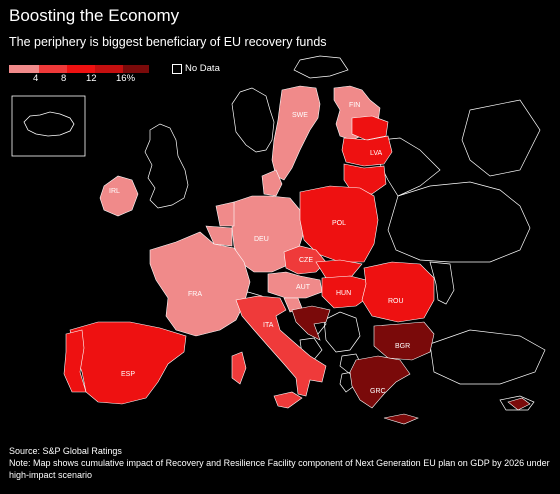 This screenshot has height=494, width=560. Describe the element at coordinates (36, 78) in the screenshot. I see `legend-tick-4: 4` at that location.